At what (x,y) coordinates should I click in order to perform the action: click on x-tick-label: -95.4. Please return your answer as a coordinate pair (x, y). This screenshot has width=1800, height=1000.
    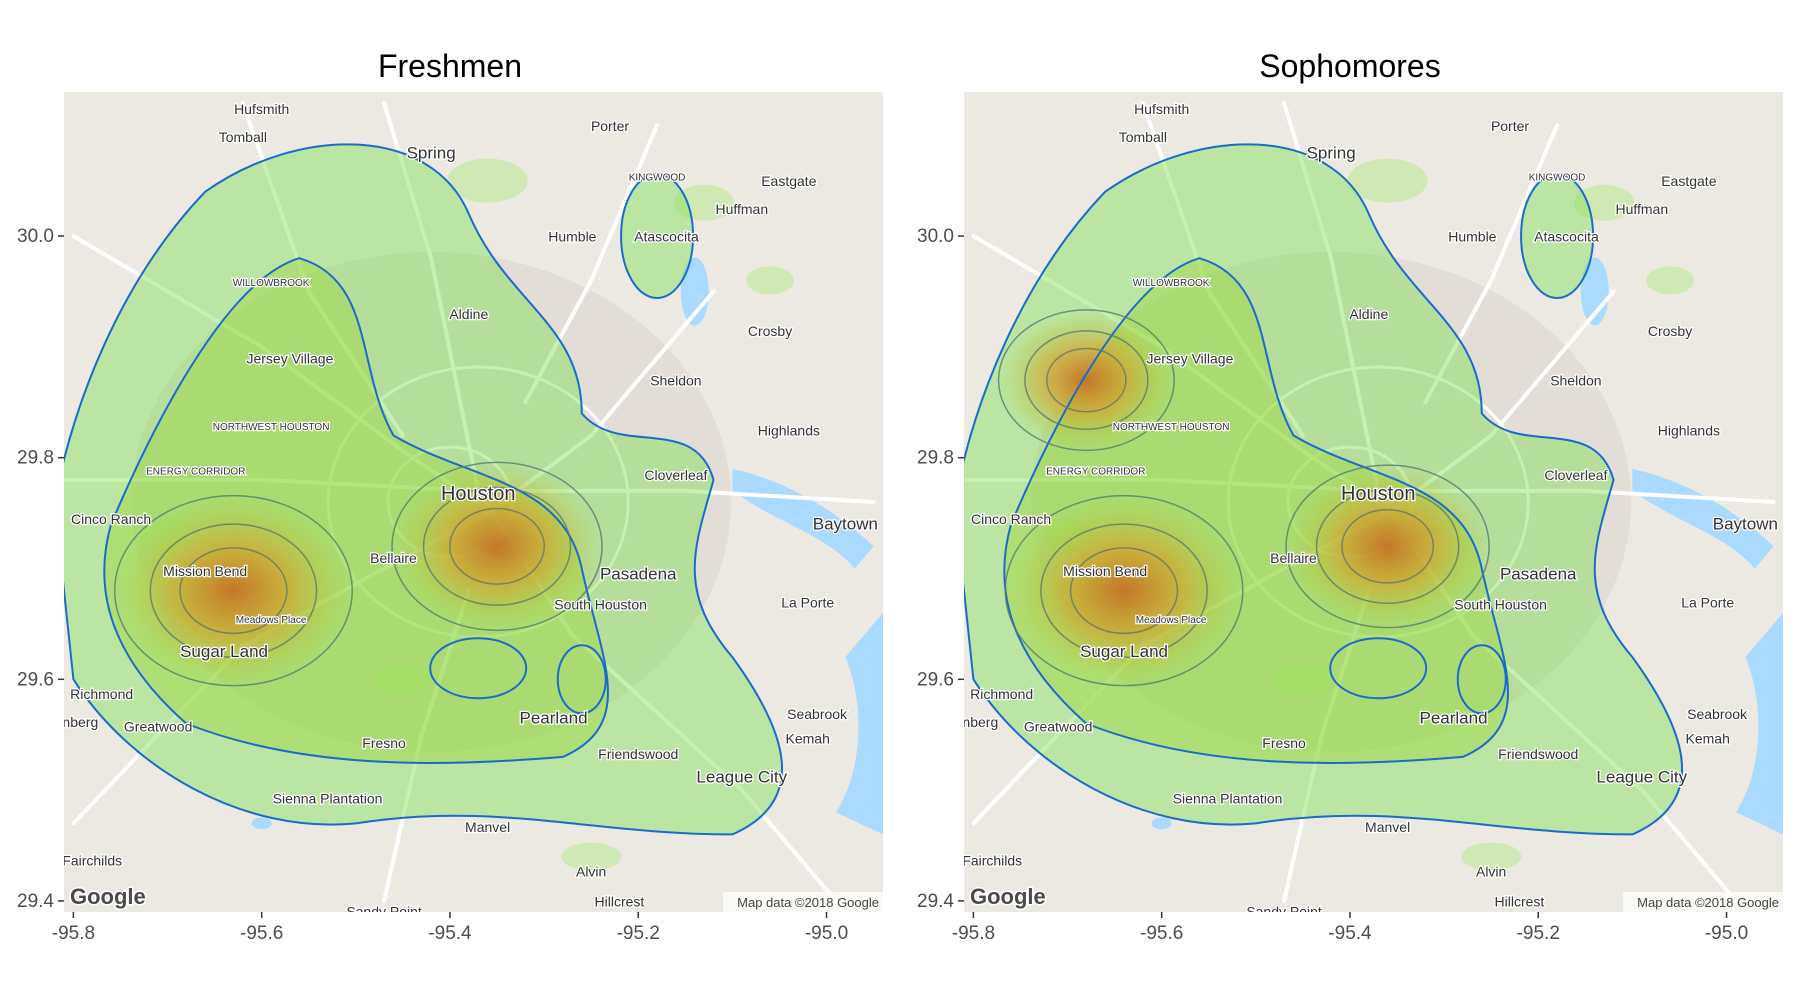
    Looking at the image, I should click on (450, 933).